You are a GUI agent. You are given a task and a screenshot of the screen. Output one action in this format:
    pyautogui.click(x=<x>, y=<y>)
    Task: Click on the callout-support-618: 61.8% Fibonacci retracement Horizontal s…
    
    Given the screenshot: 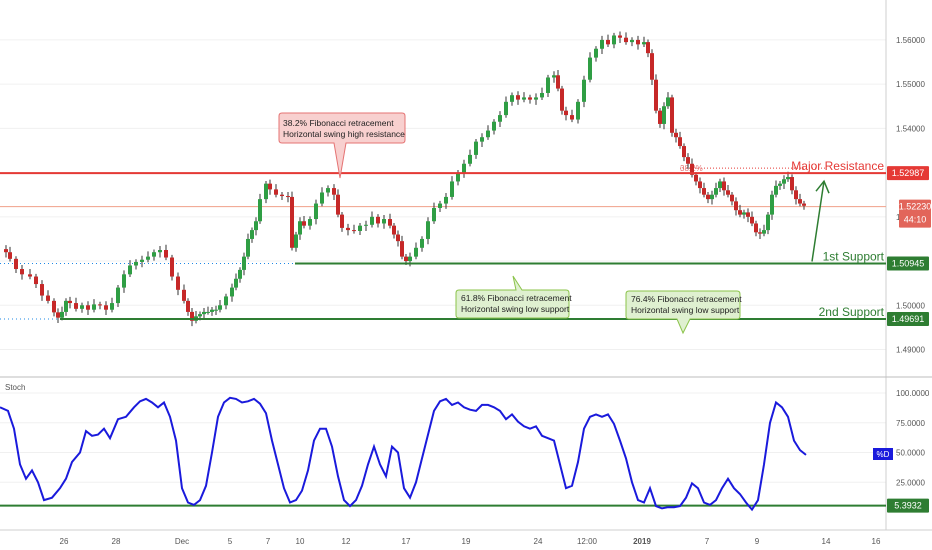 What is the action you would take?
    pyautogui.click(x=513, y=297)
    